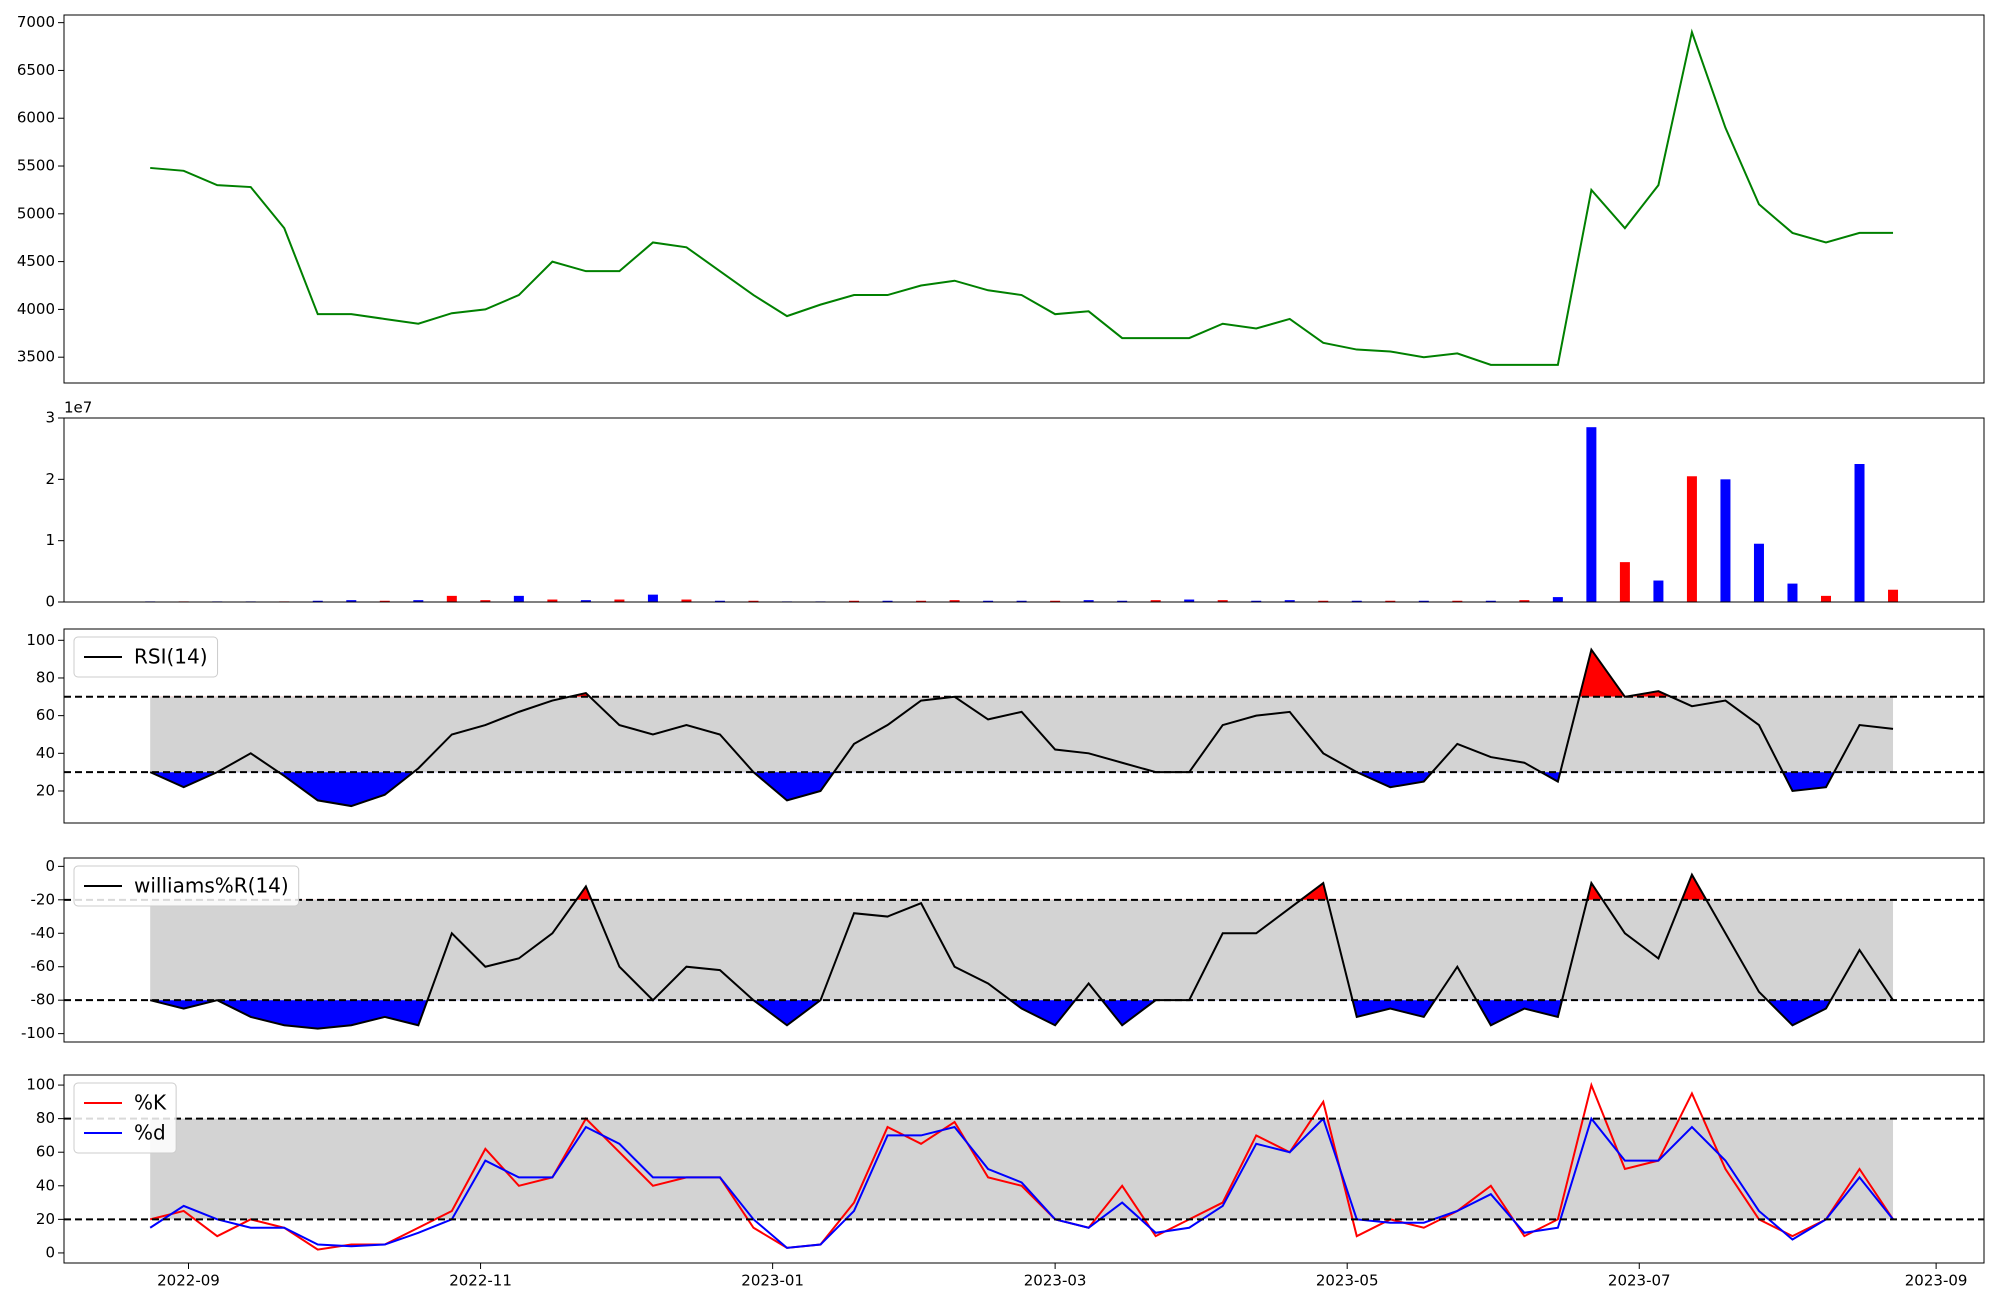 The image size is (2000, 1300). What do you see at coordinates (50, 540) in the screenshot?
I see `y-tick-label: 1` at bounding box center [50, 540].